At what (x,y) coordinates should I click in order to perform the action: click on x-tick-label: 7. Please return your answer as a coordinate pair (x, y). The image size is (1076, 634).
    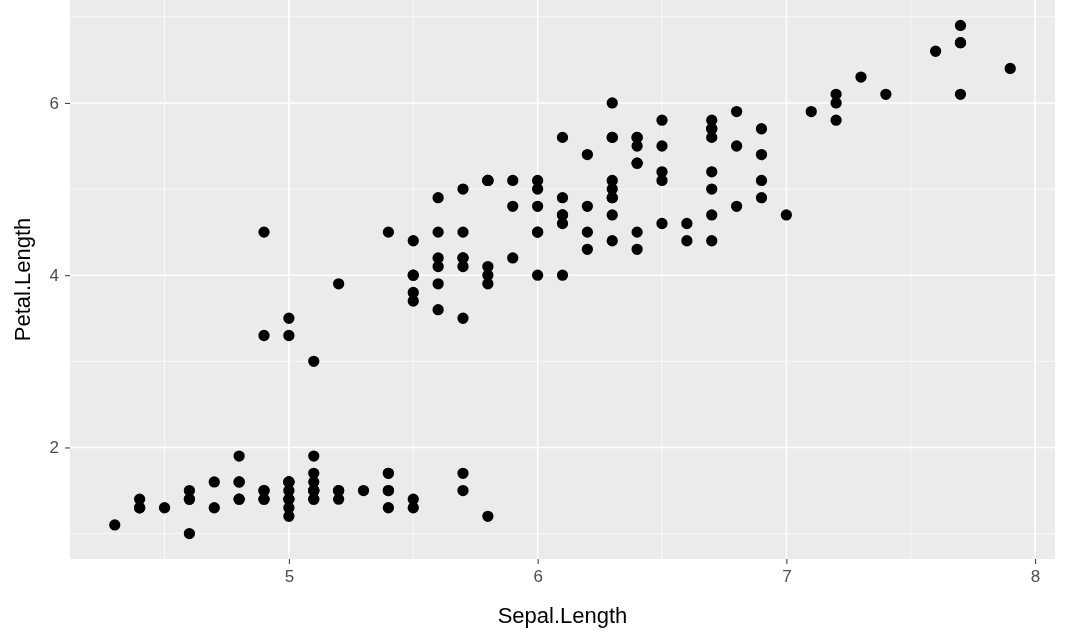
    Looking at the image, I should click on (787, 577).